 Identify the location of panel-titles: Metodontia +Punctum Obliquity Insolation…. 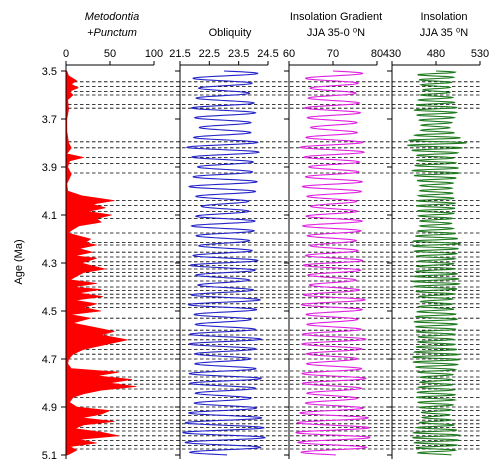
(276, 25).